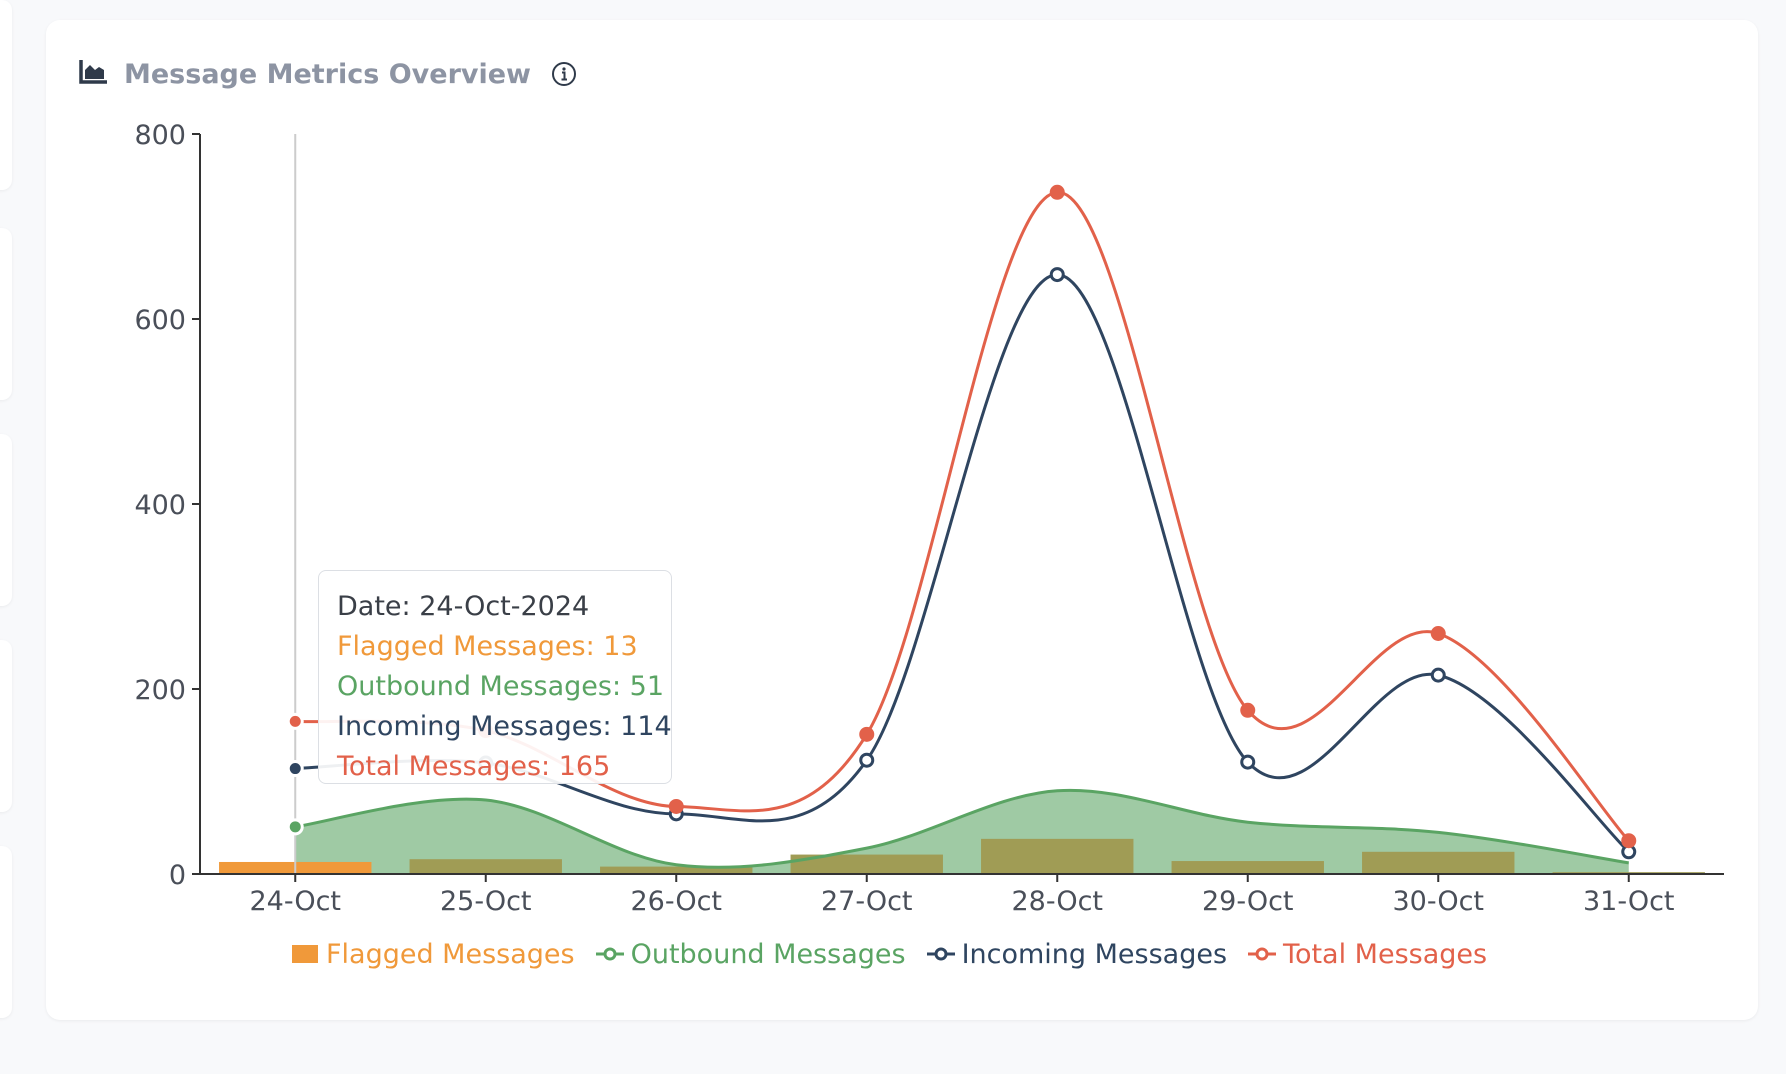  Describe the element at coordinates (474, 766) in the screenshot. I see `tooltip-total: Total Messages: 165` at that location.